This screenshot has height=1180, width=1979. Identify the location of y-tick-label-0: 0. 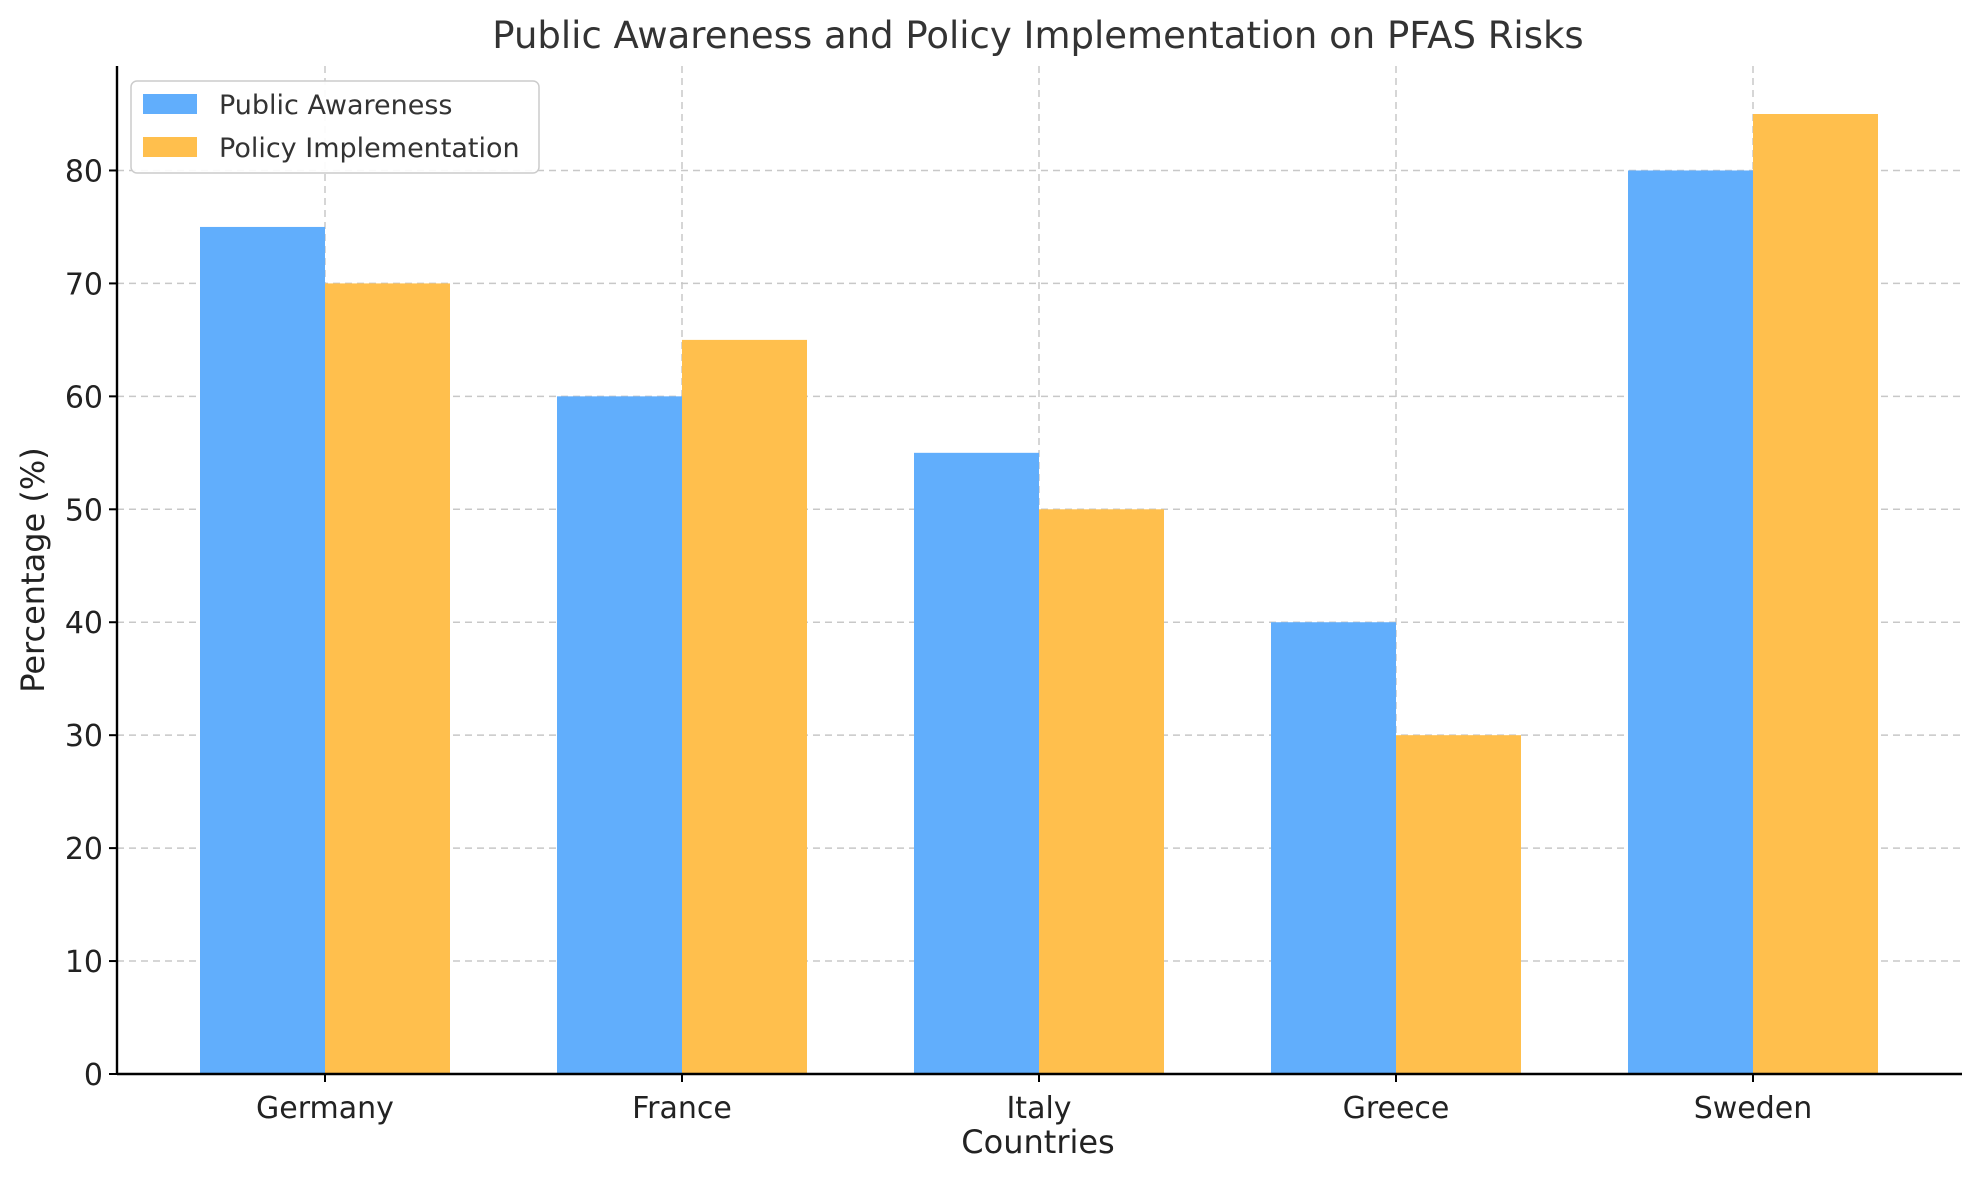
(93, 1075).